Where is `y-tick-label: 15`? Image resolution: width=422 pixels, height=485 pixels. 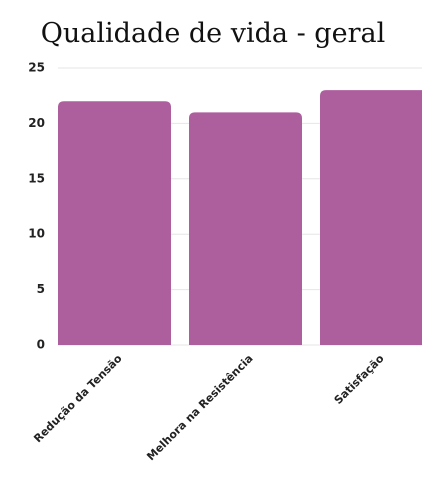 y-tick-label: 15 is located at coordinates (36, 178).